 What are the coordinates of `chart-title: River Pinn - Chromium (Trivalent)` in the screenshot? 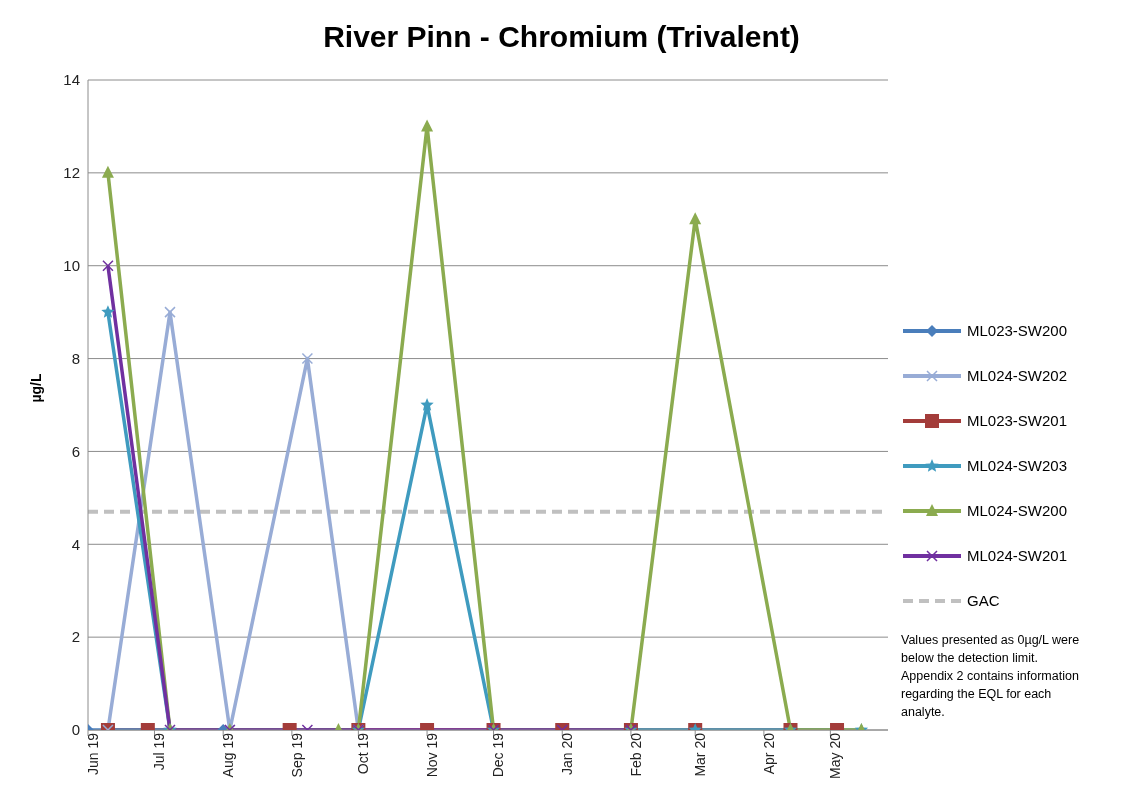 It's located at (561, 37).